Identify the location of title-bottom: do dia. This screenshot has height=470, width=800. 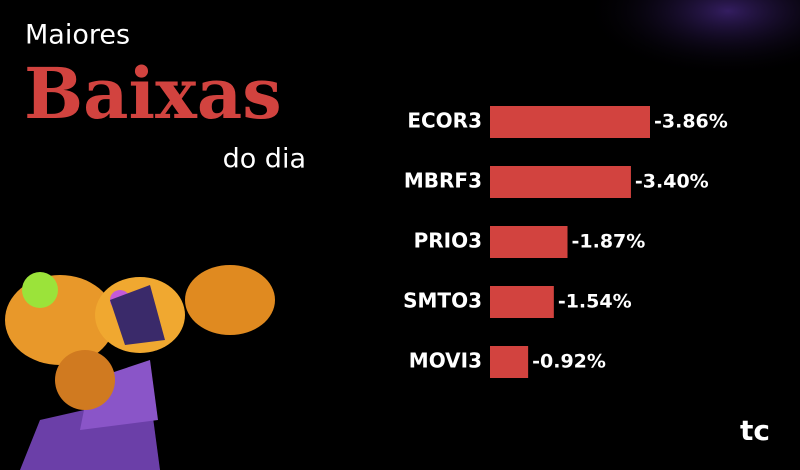
(264, 159).